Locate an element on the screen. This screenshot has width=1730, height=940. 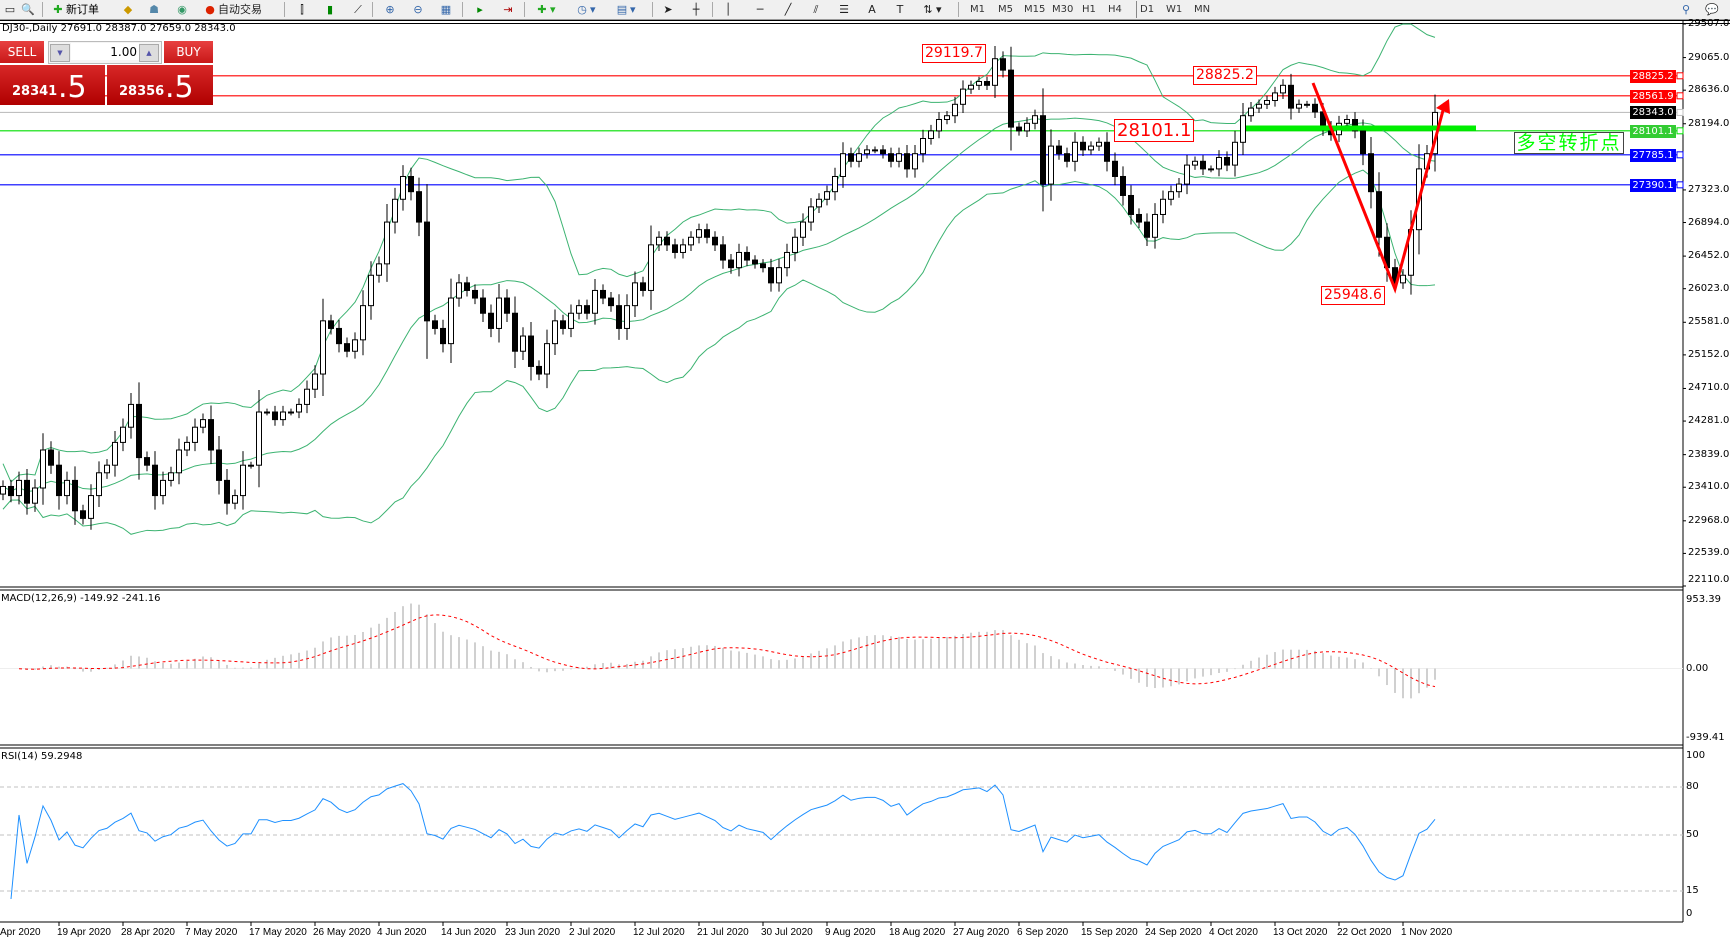
price-line-label: 28561.9 is located at coordinates (1653, 96).